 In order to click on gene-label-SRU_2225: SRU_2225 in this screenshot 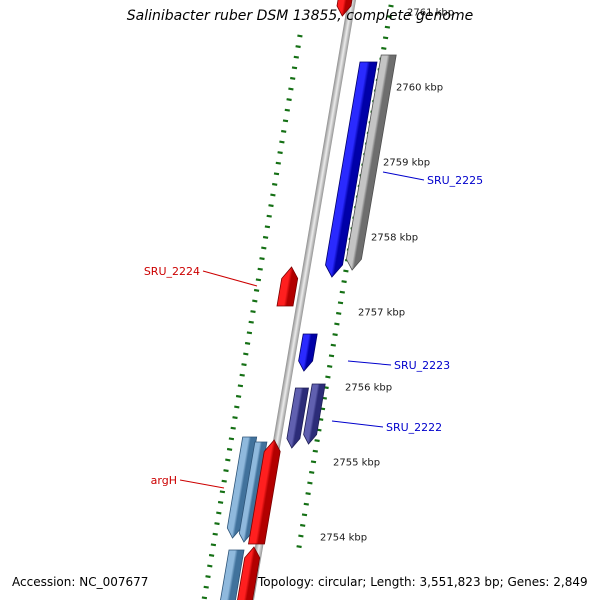, I will do `click(455, 180)`.